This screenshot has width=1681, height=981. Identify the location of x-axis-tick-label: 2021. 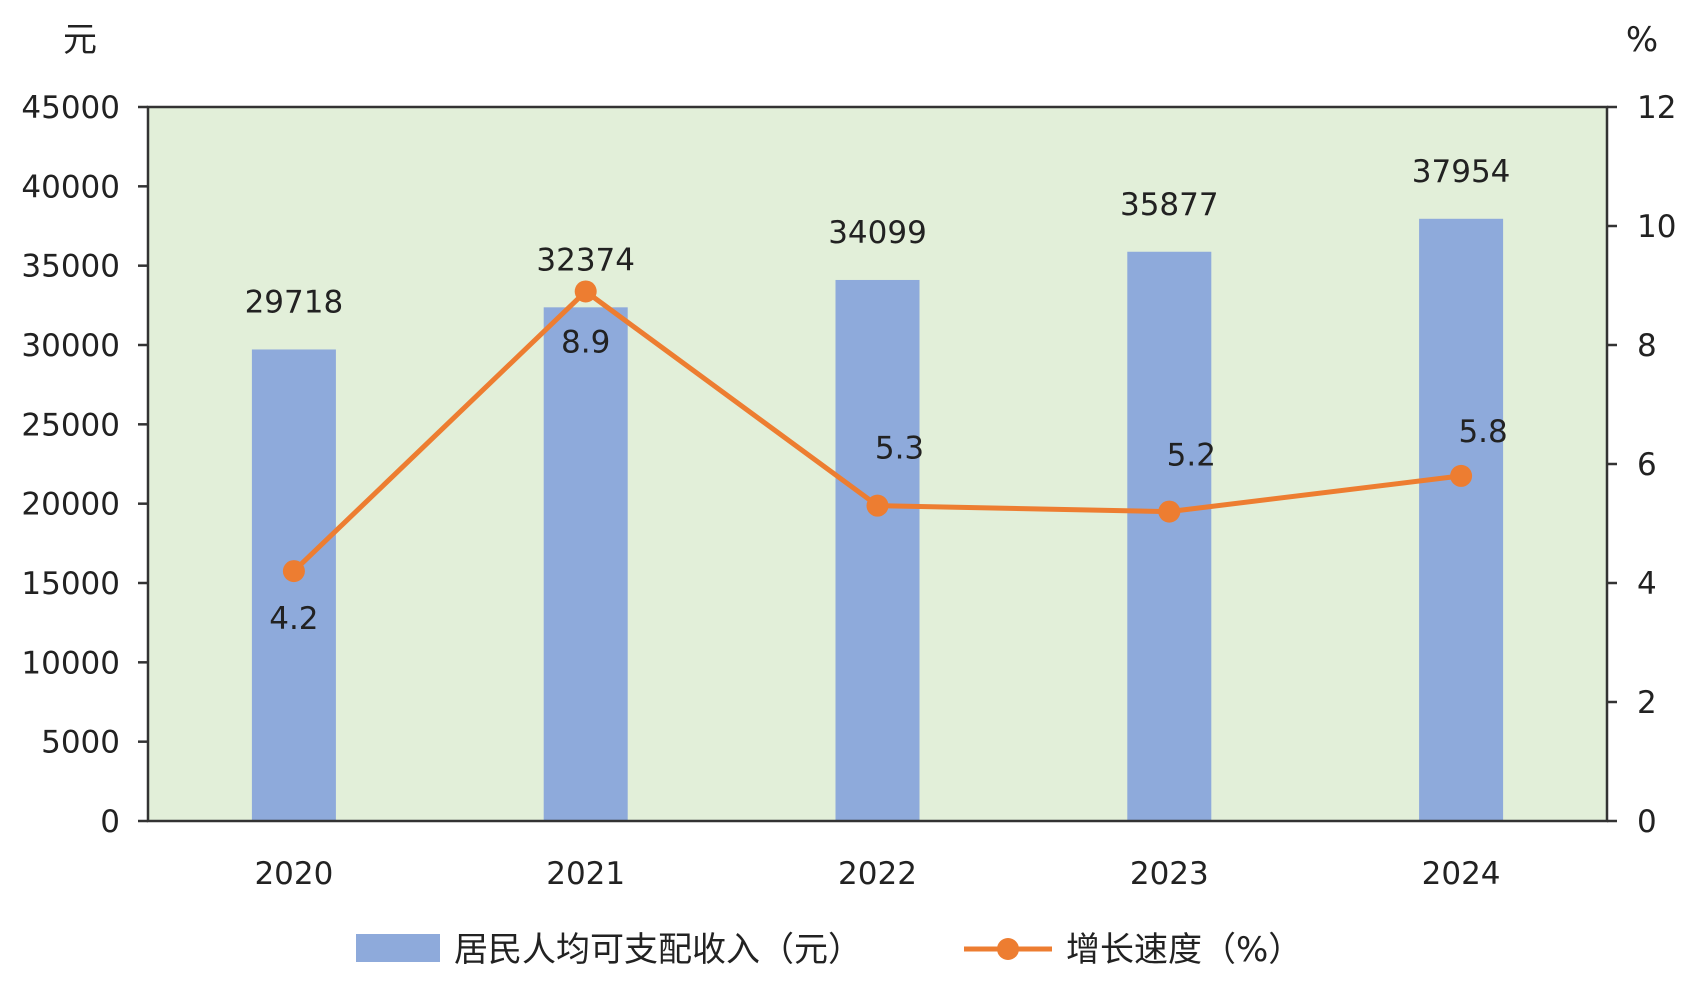
(585, 874).